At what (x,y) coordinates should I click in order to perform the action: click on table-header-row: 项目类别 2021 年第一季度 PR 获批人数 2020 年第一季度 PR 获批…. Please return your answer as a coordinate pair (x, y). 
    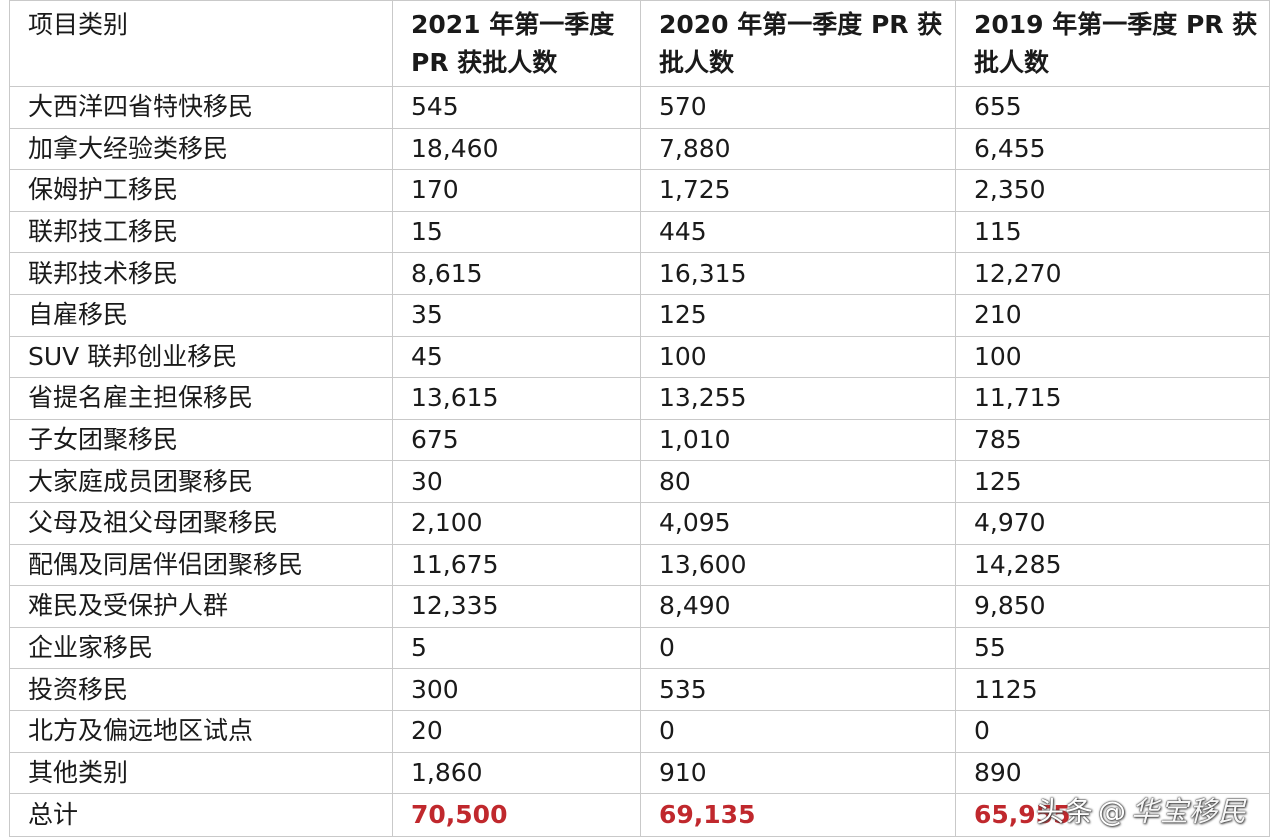
    Looking at the image, I should click on (639, 43).